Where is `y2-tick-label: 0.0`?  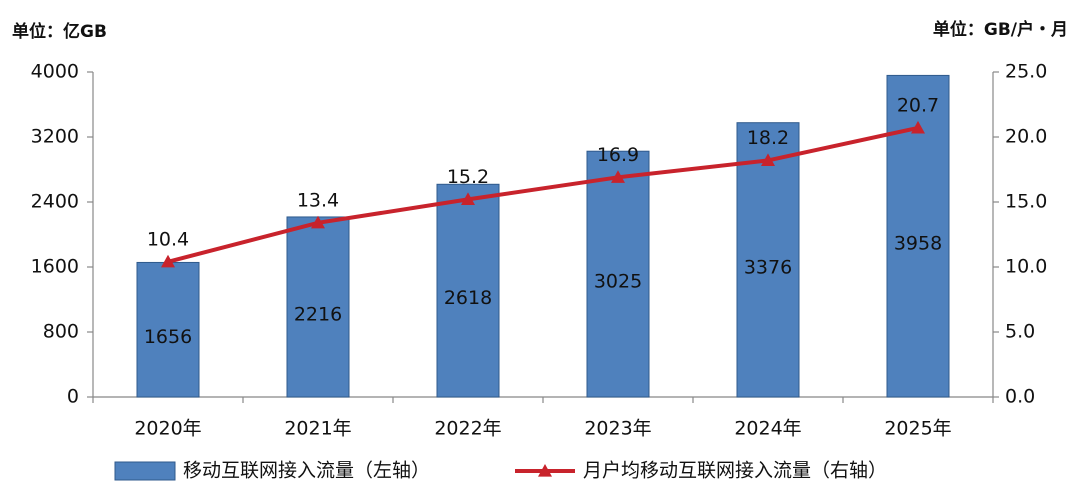
y2-tick-label: 0.0 is located at coordinates (1020, 397).